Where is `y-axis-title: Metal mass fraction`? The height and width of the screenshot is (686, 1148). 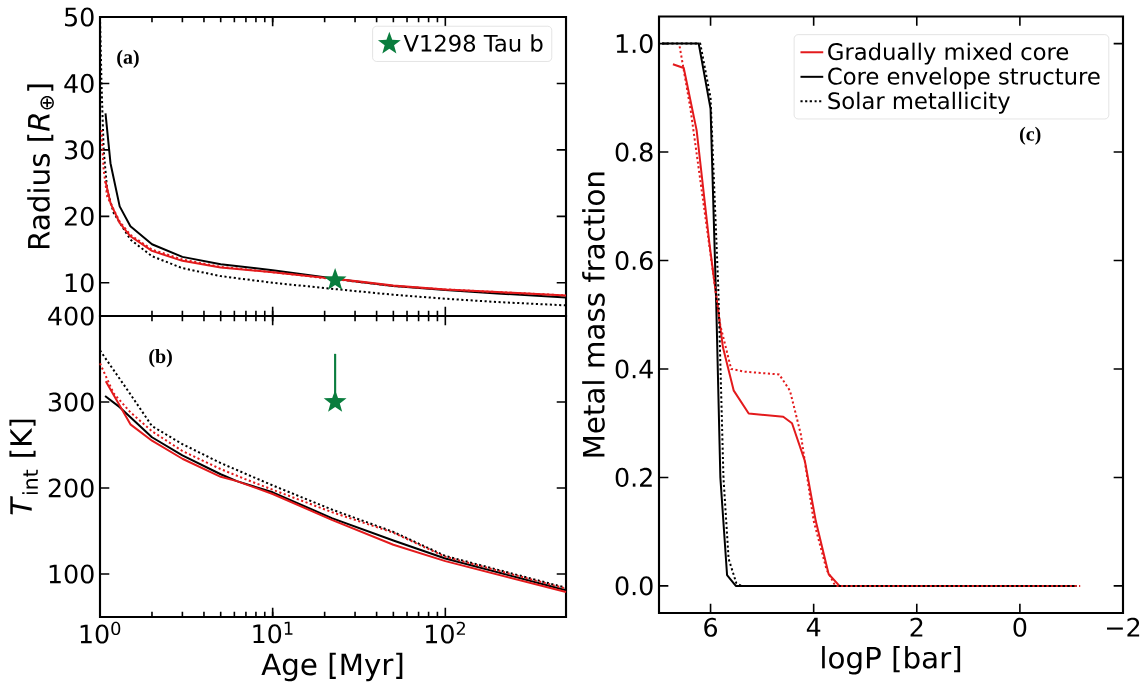
y-axis-title: Metal mass fraction is located at coordinates (593, 314).